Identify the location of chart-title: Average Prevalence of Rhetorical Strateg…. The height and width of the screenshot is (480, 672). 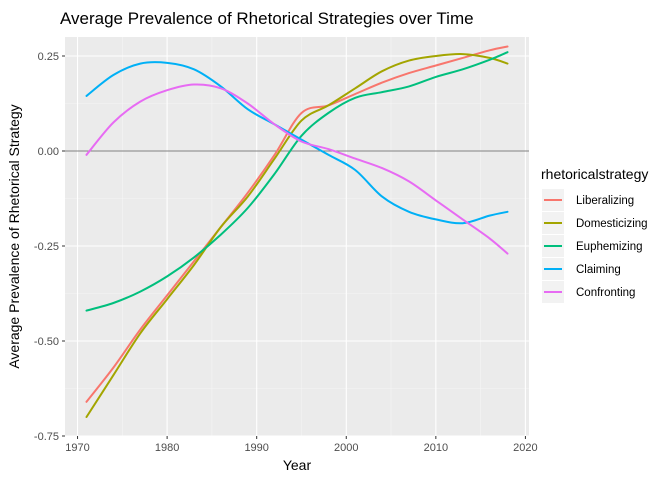
(267, 18).